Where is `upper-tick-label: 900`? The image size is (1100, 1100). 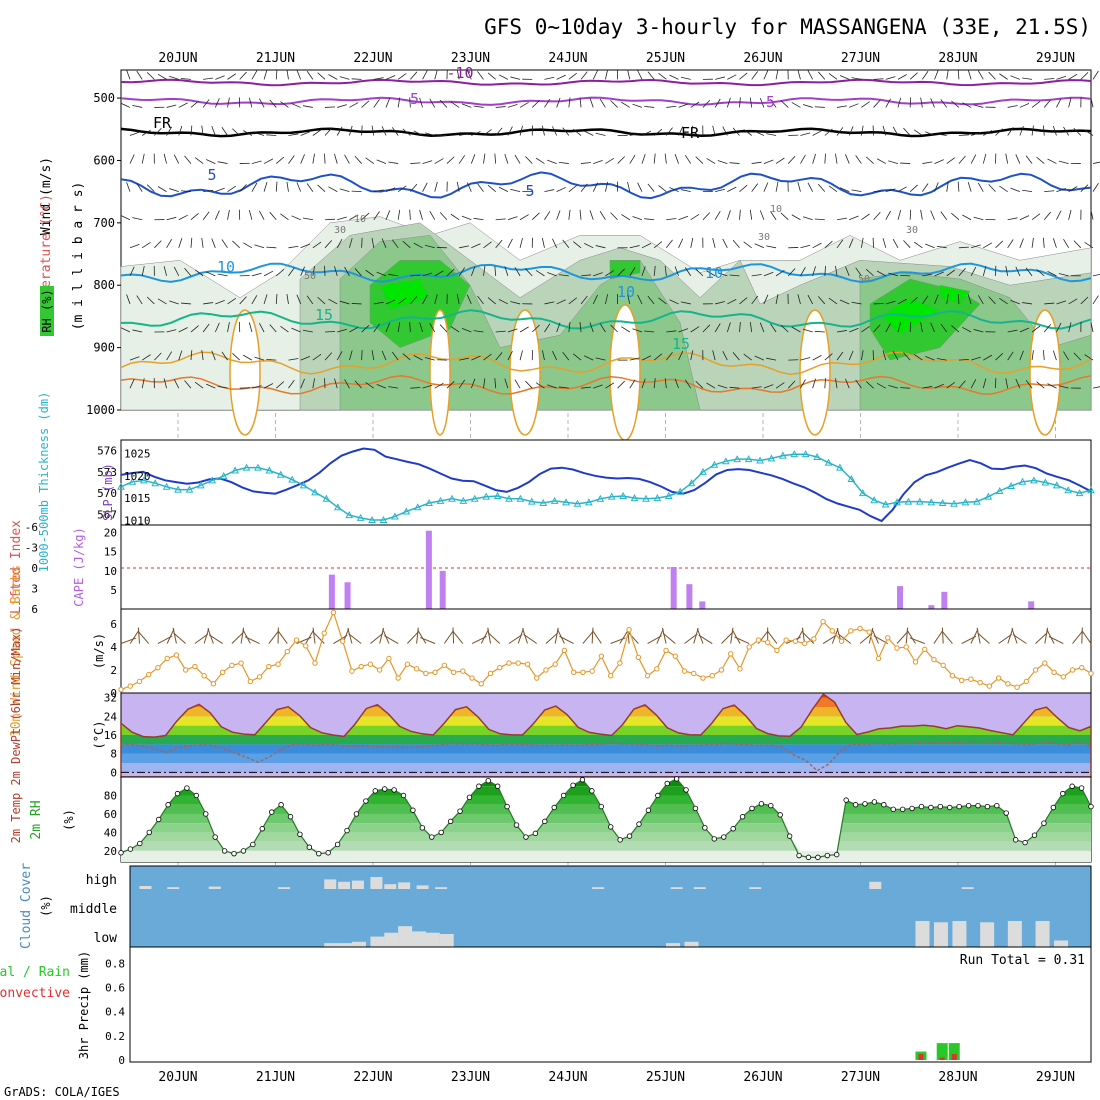
upper-tick-label: 900 is located at coordinates (104, 348).